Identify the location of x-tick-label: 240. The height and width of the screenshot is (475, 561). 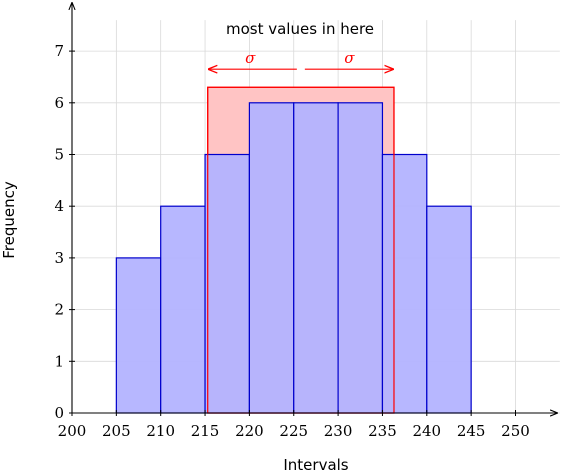
(426, 431).